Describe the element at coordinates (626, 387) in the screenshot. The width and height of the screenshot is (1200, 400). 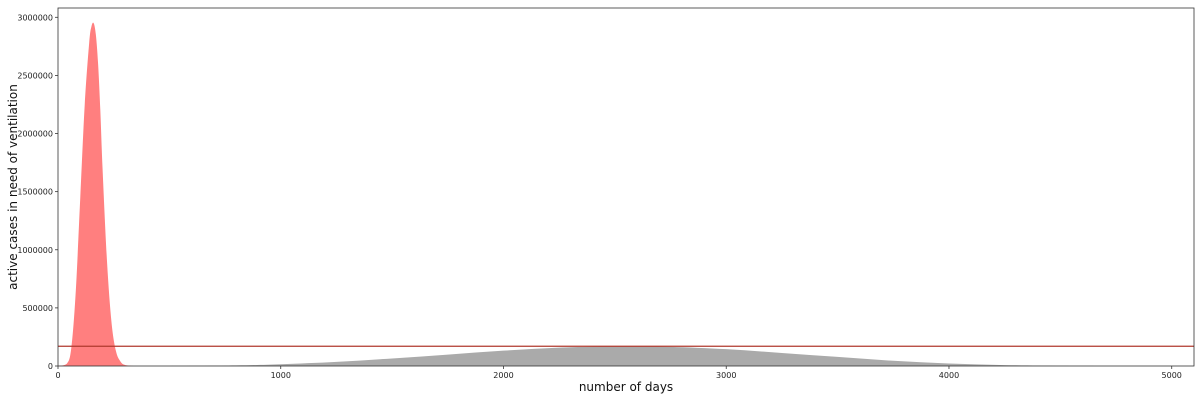
I see `x-axis-title: number of days` at that location.